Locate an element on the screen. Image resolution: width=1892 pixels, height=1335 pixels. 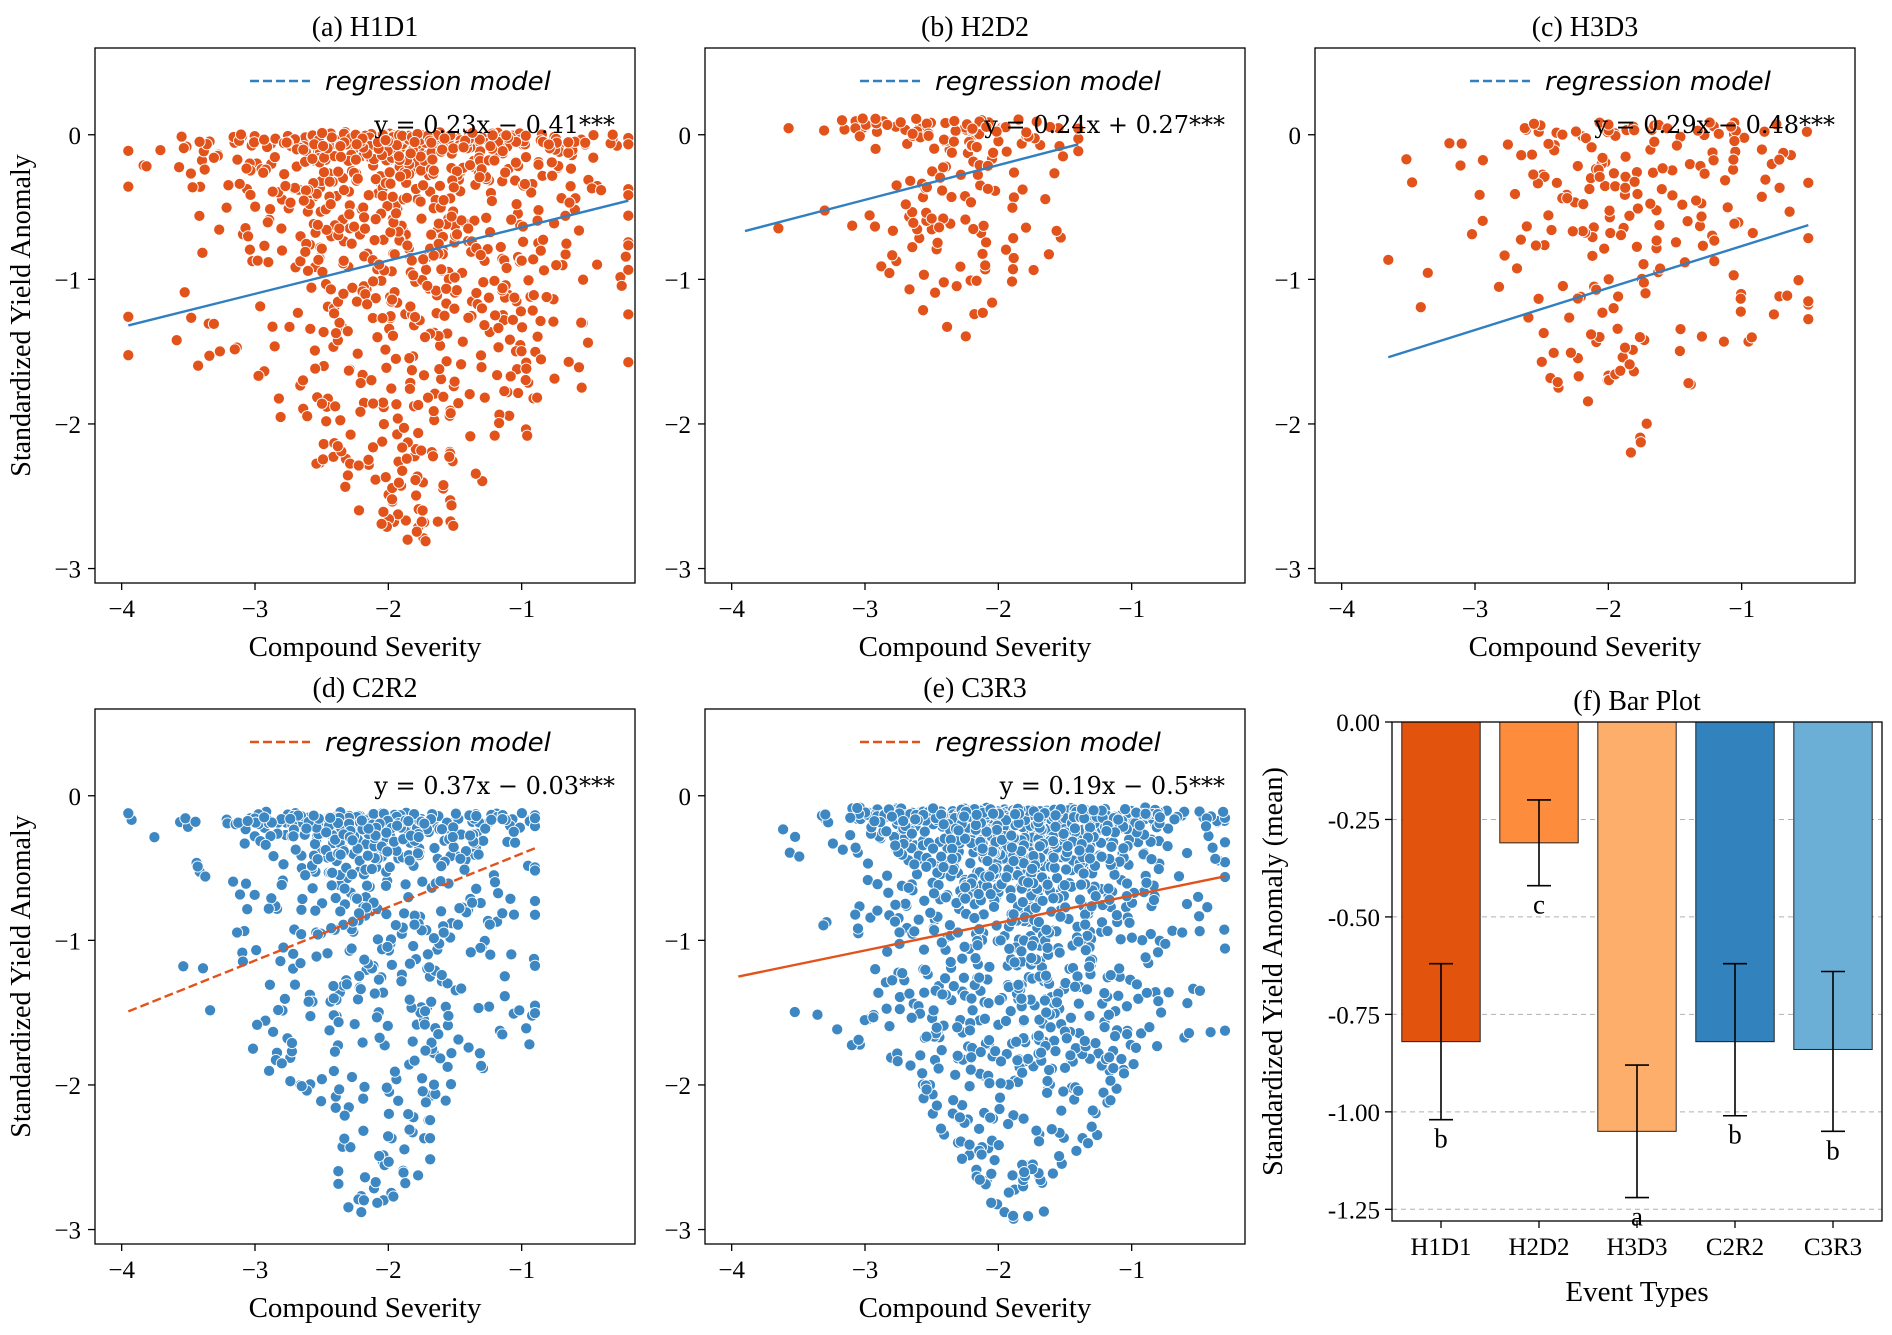
regression-line is located at coordinates (982, 926).